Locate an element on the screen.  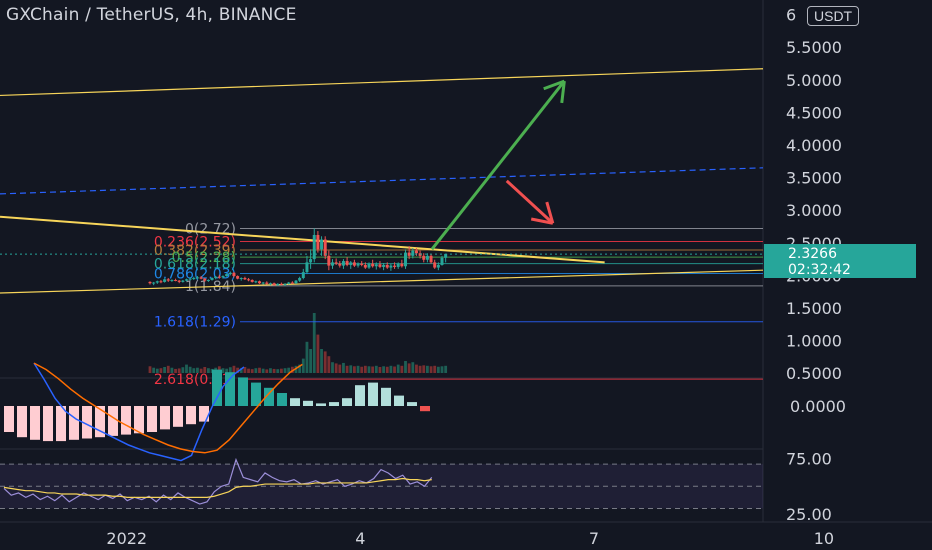
time-tick-label: 2022 is located at coordinates (126, 538).